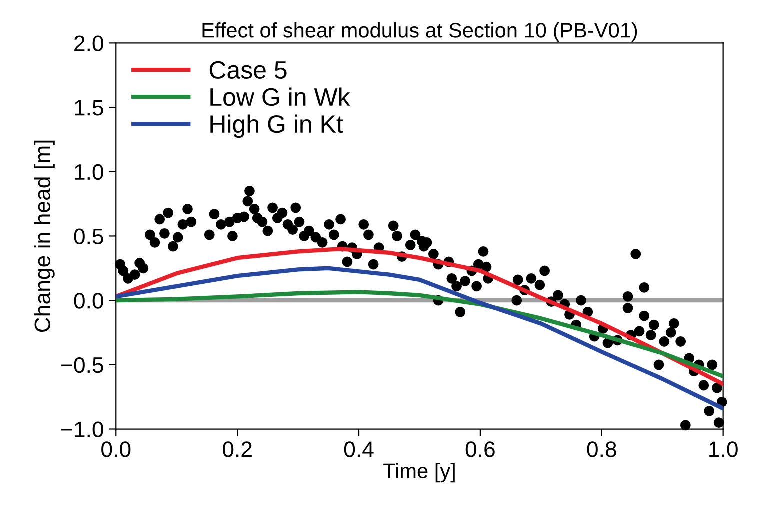  What do you see at coordinates (277, 126) in the screenshot?
I see `legend-label: High G in Kt` at bounding box center [277, 126].